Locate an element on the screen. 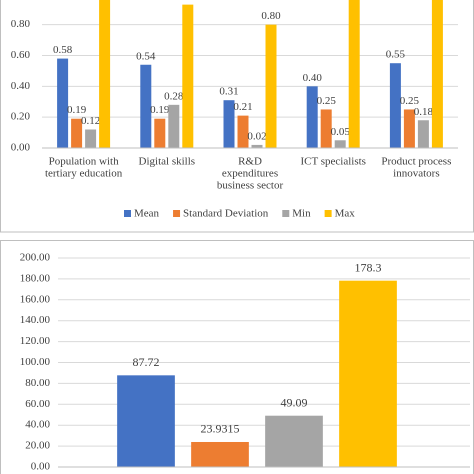  value-label: 23.9315 is located at coordinates (220, 429).